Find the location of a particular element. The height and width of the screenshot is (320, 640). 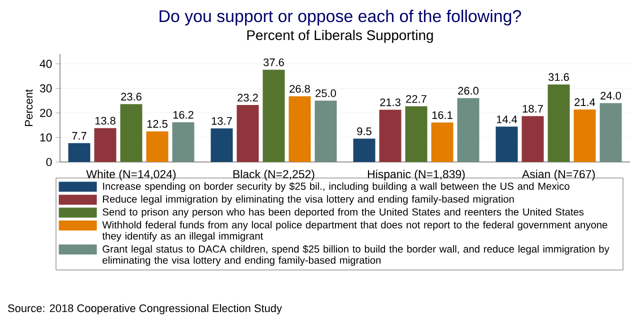

chart-title: Do you support or oppose each of the following? is located at coordinates (341, 18).